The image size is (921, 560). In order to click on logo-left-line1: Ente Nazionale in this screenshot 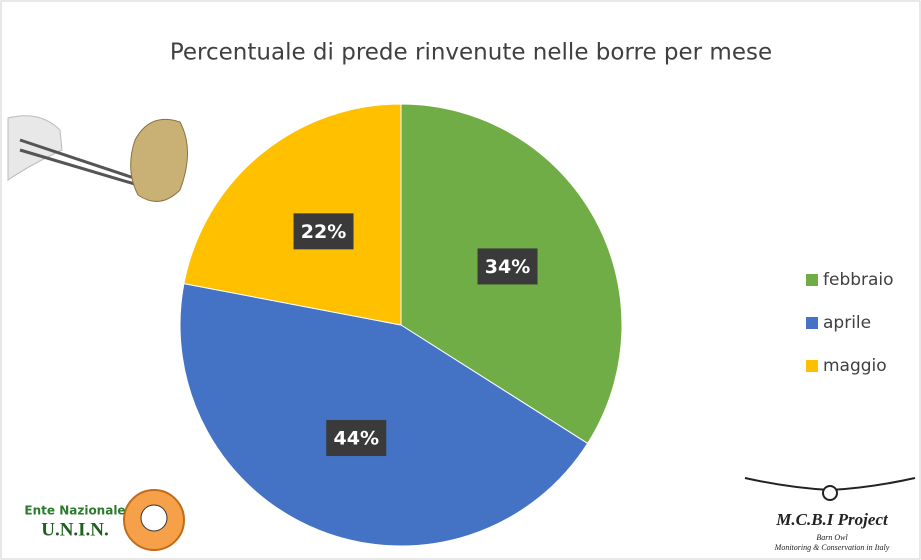, I will do `click(74, 511)`.